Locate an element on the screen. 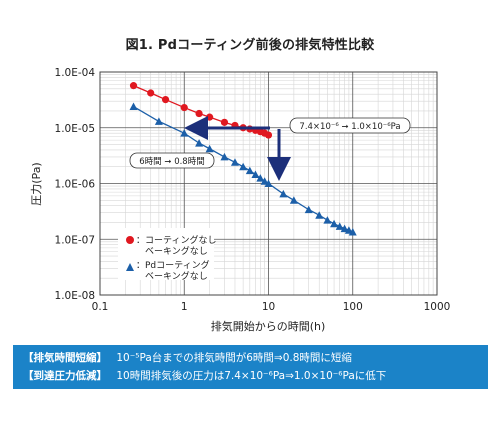 The height and width of the screenshot is (429, 500). y-tick-label: 1.0E-05 is located at coordinates (75, 129).